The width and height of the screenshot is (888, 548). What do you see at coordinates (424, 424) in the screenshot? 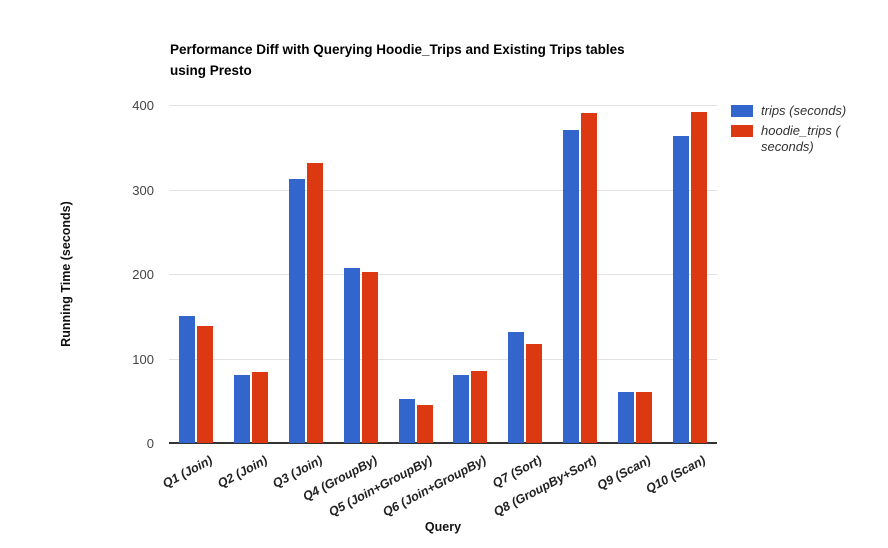
I see `bar-q5-join-groupby-hoodie-trips-seconds` at bounding box center [424, 424].